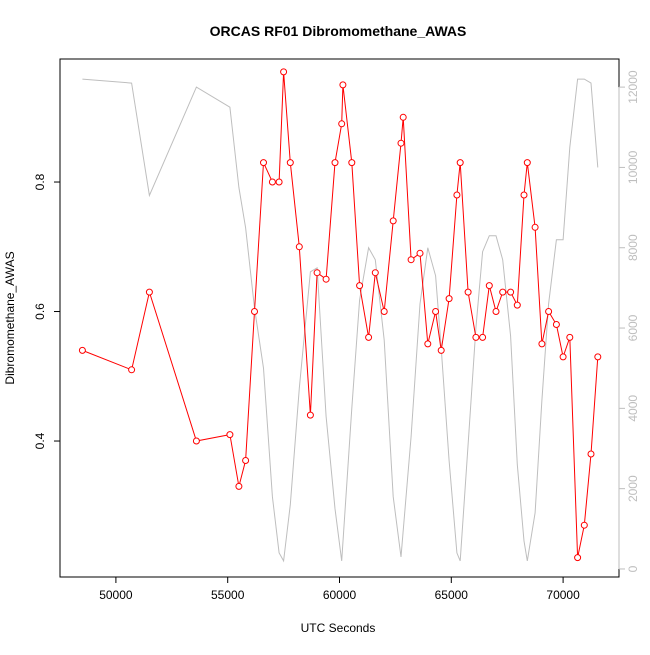 The height and width of the screenshot is (655, 650). I want to click on x-tick-label: 55000, so click(228, 595).